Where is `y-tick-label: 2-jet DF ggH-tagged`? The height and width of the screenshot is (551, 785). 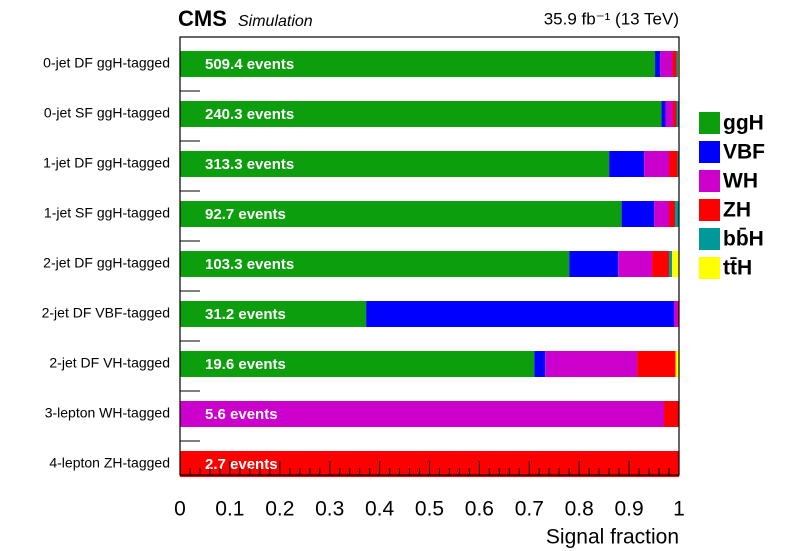
y-tick-label: 2-jet DF ggH-tagged is located at coordinates (106, 263).